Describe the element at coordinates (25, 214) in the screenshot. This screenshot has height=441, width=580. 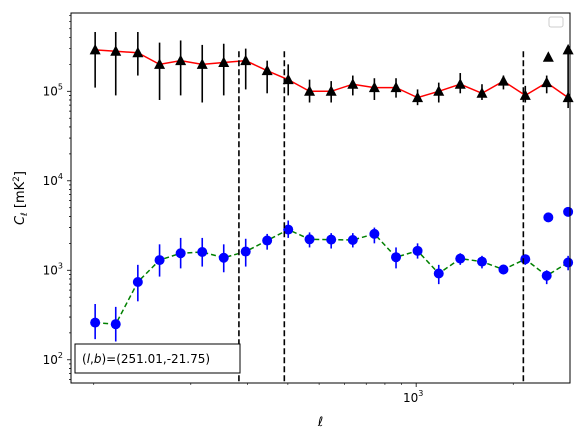
I see `y-axis-label-subscript: ℓ` at that location.